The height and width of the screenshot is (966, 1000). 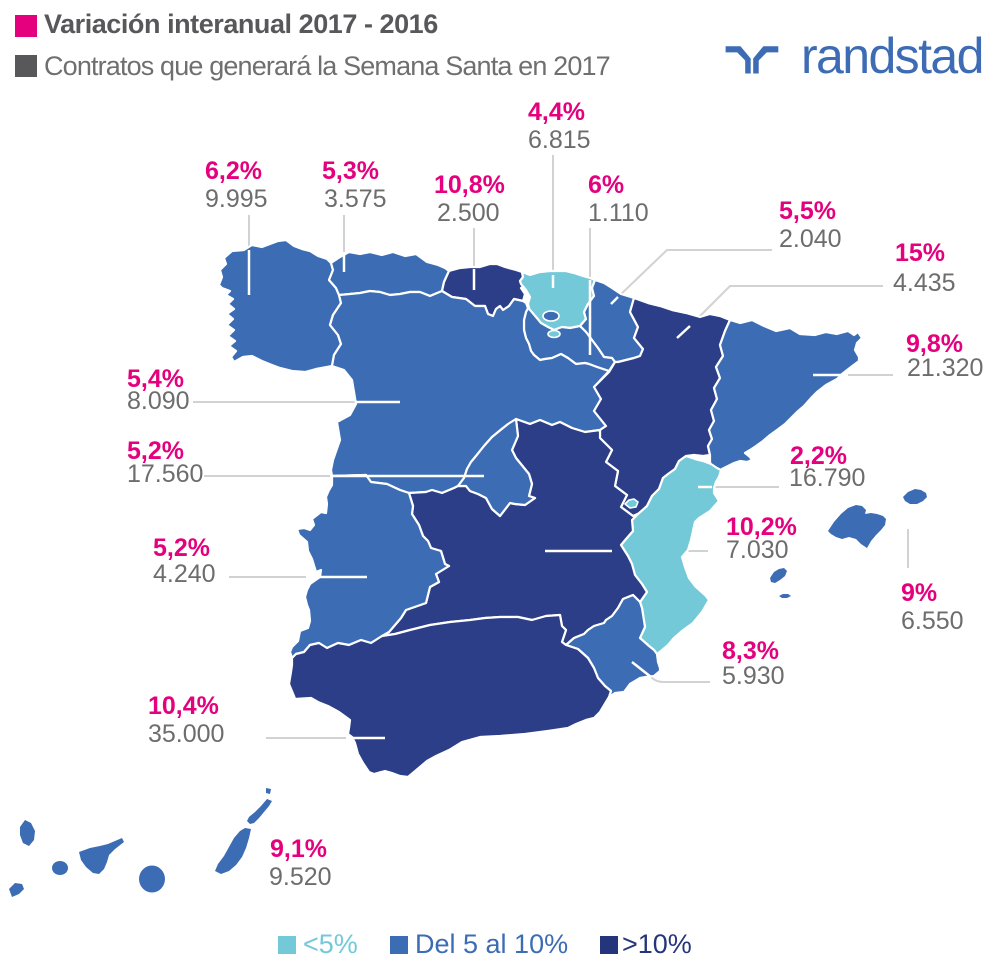 I want to click on svg-text: 6.815, so click(x=559, y=140).